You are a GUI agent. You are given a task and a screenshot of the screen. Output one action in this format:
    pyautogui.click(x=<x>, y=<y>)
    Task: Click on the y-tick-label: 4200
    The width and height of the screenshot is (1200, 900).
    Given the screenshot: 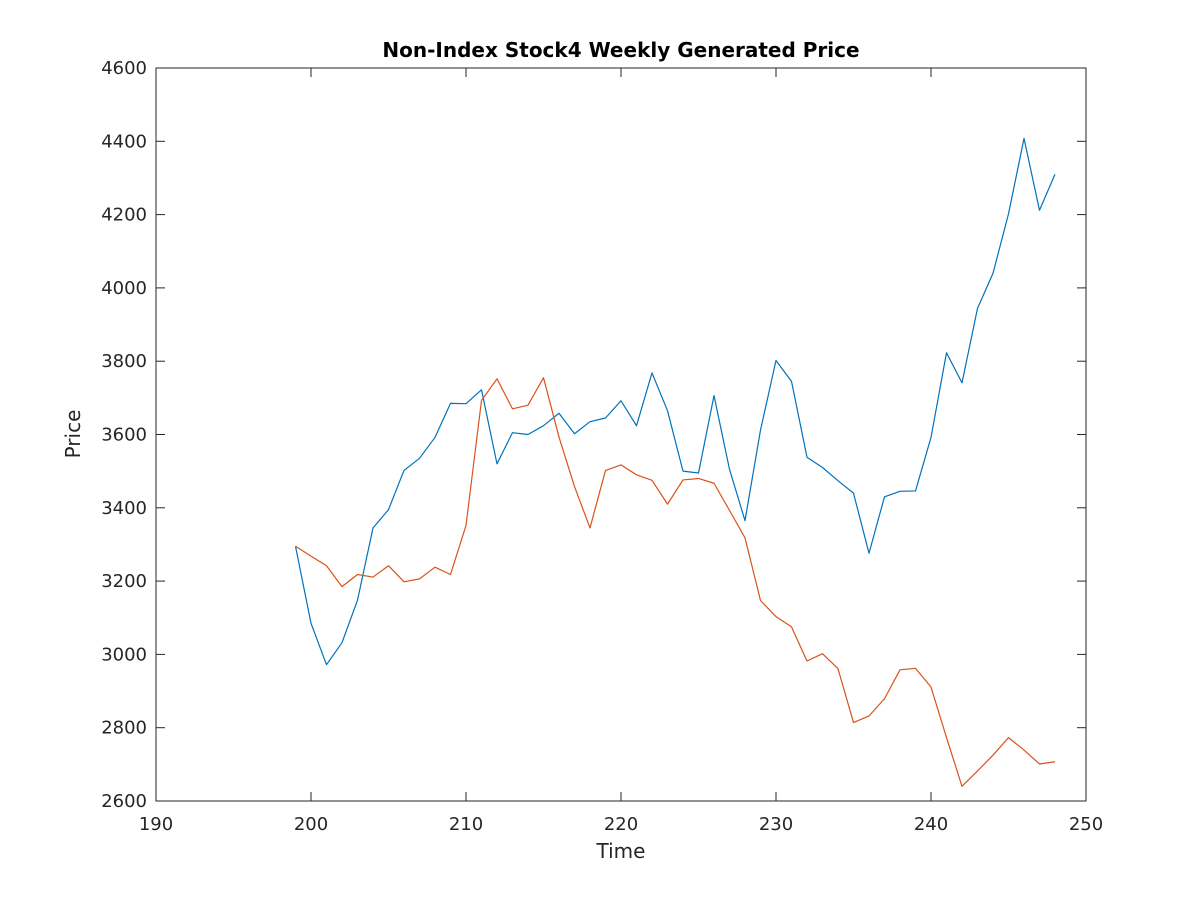 What is the action you would take?
    pyautogui.click(x=124, y=215)
    